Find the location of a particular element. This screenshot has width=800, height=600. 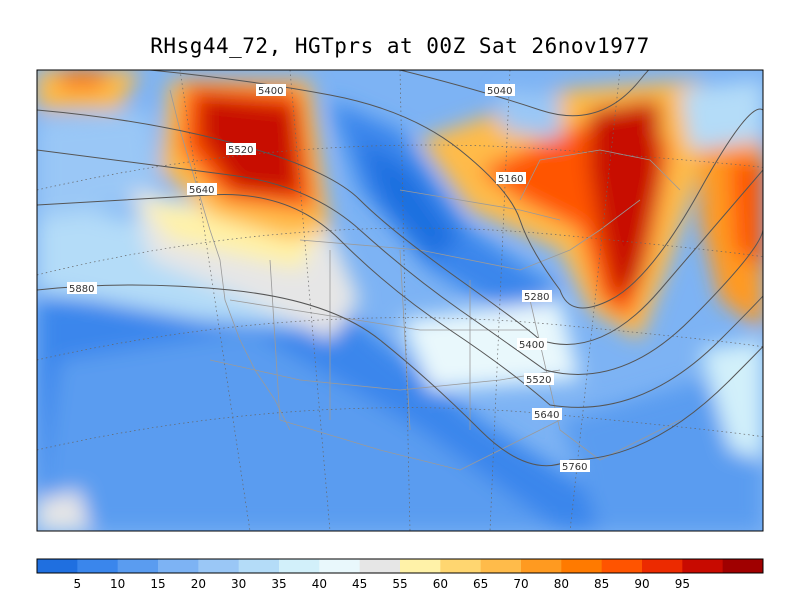

colorbar-tick-label: 65 is located at coordinates (480, 584).